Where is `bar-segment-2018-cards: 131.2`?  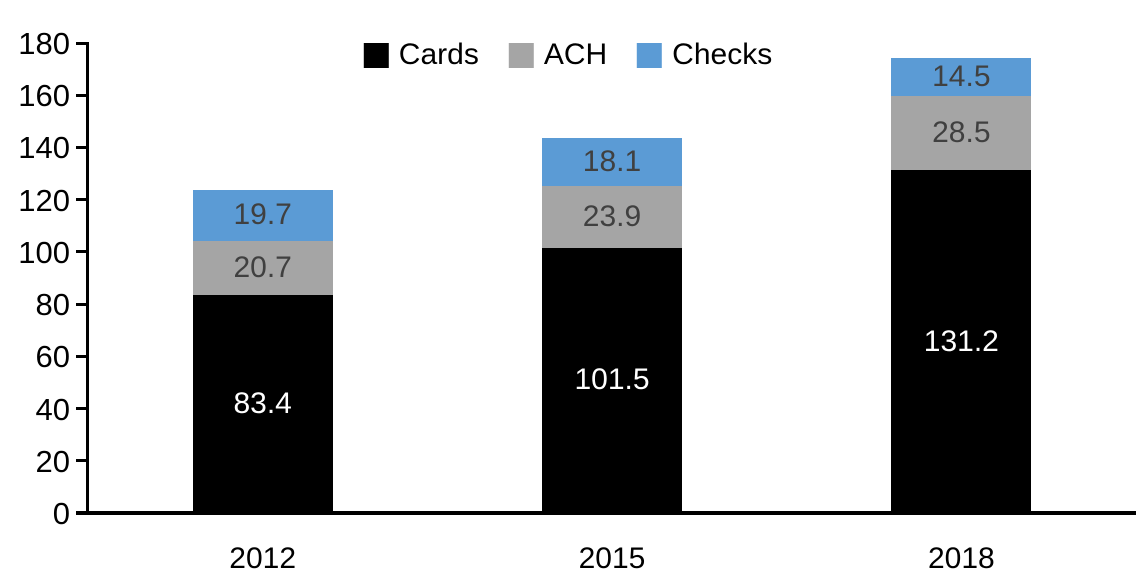
bar-segment-2018-cards: 131.2 is located at coordinates (961, 341).